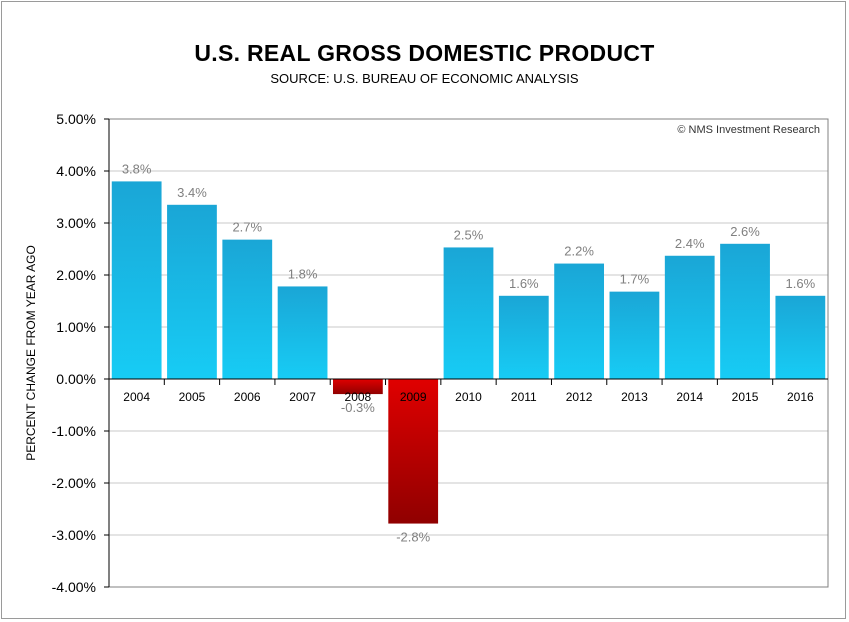 The width and height of the screenshot is (849, 622). What do you see at coordinates (74, 535) in the screenshot?
I see `y-tick-label: -3.00%` at bounding box center [74, 535].